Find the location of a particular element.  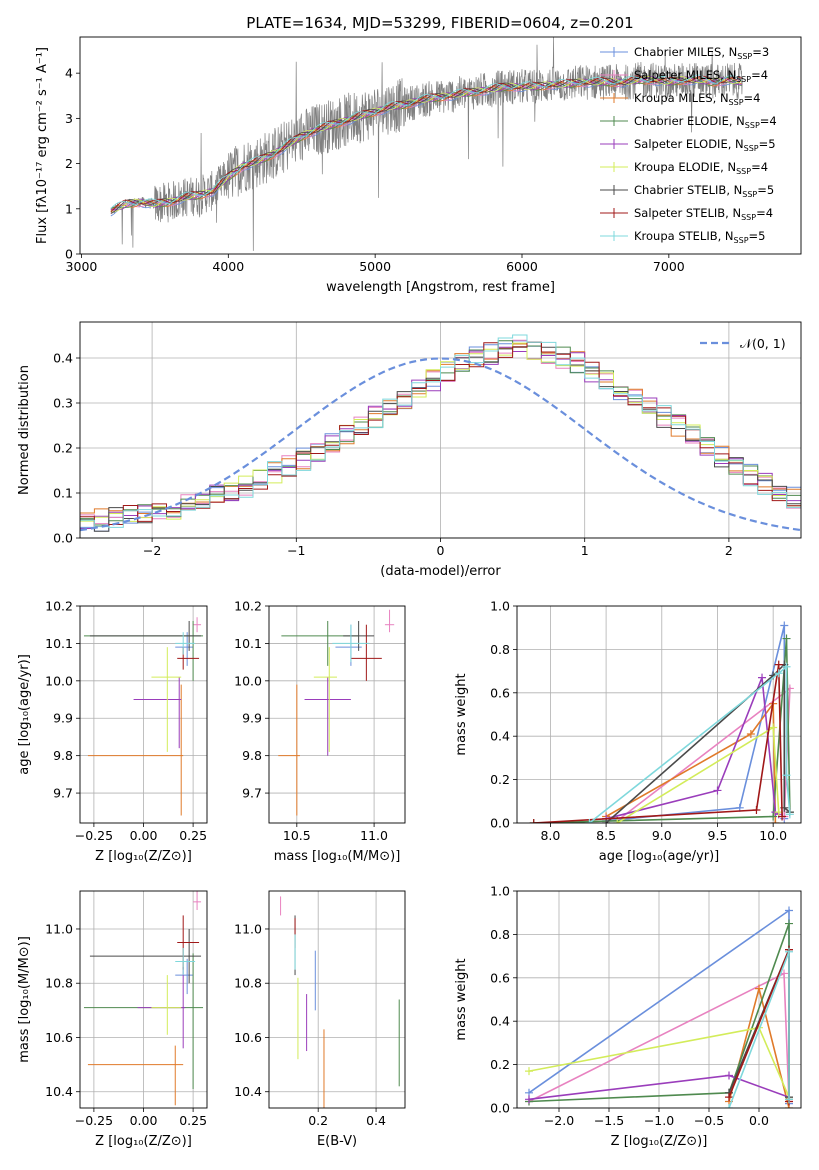

x-tick-label: 7000 is located at coordinates (669, 266).